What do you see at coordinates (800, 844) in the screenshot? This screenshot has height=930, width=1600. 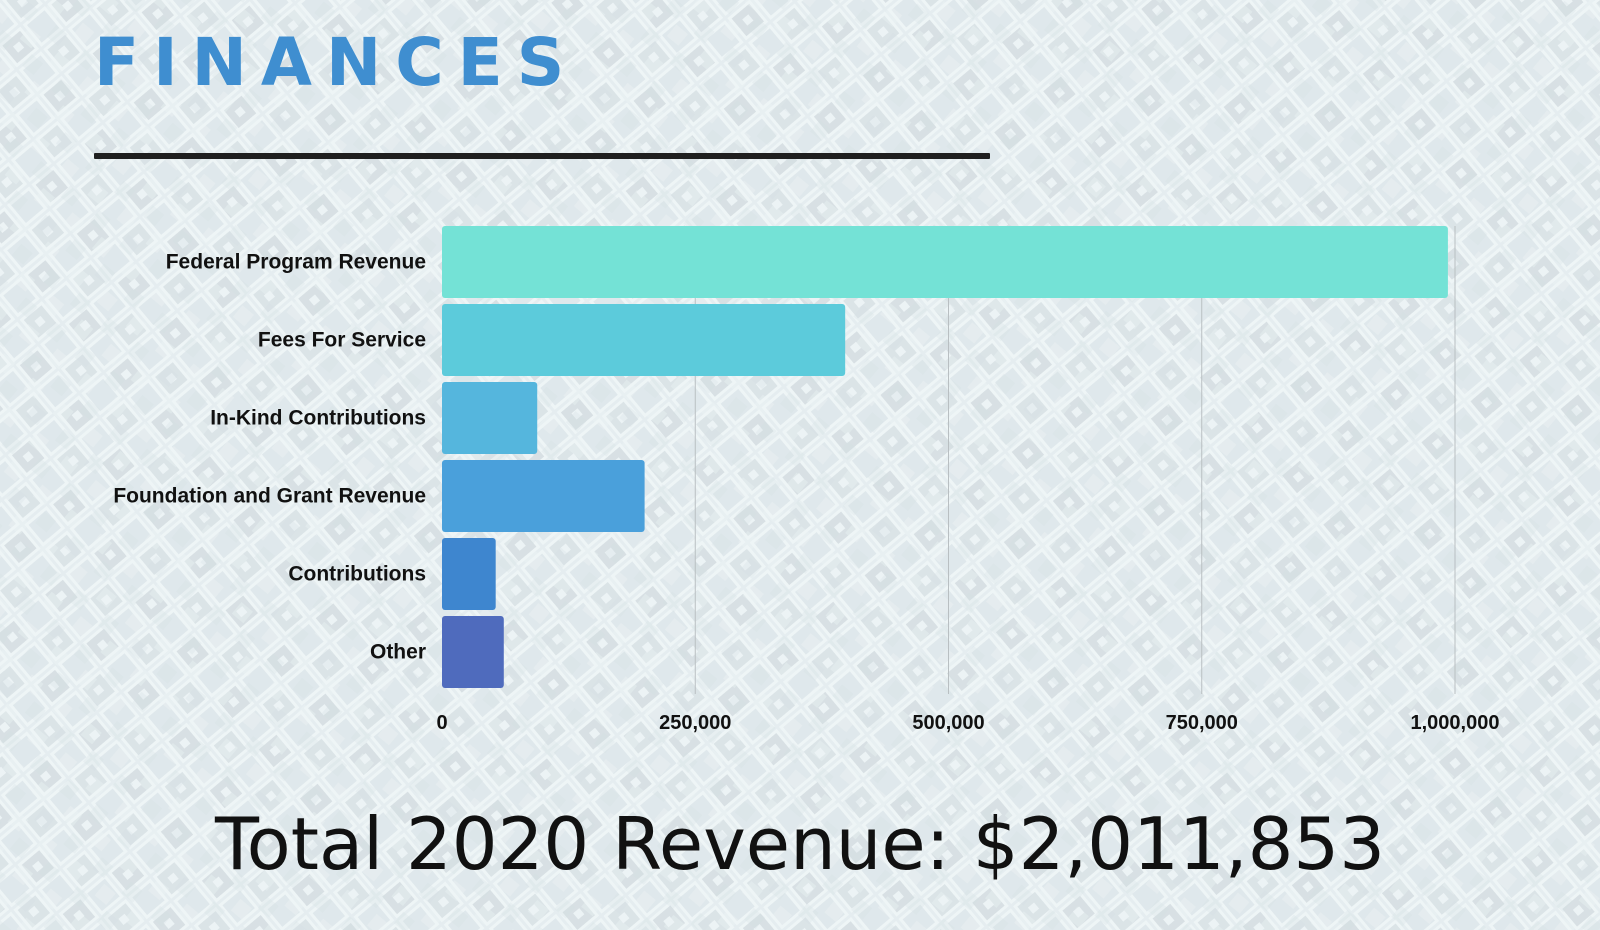 I see `total-revenue-text: Total 2020 Revenue: $2,011,853` at bounding box center [800, 844].